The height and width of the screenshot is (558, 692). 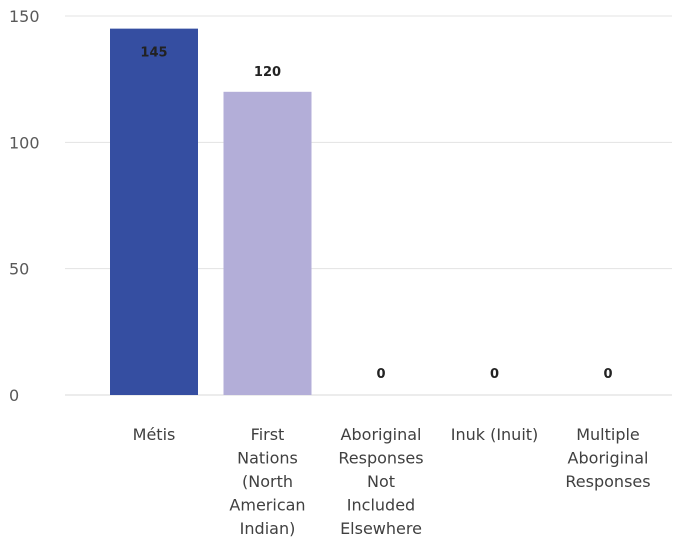 I want to click on data-label: 145, so click(x=153, y=53).